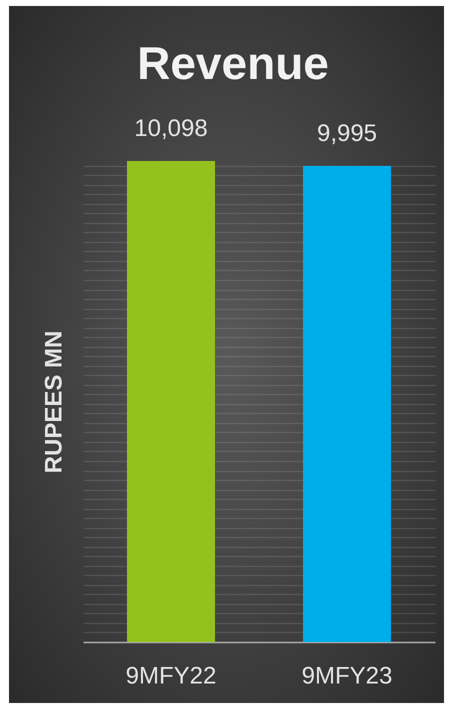  Describe the element at coordinates (54, 402) in the screenshot. I see `y-axis-title: RUPEES MN` at that location.